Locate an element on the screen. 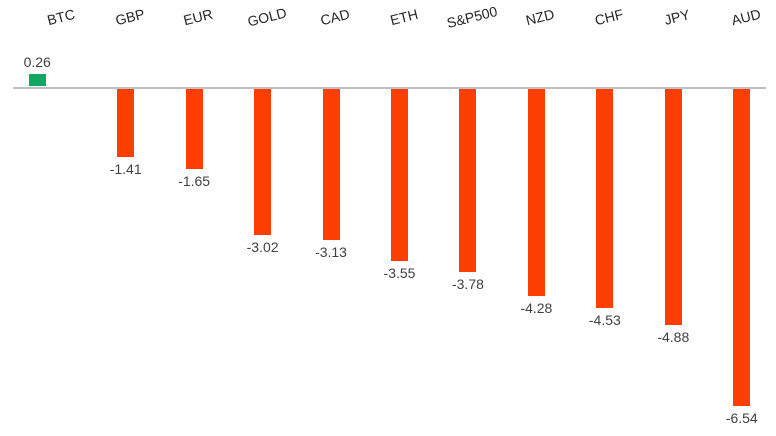  zero-axis-line is located at coordinates (389, 87).